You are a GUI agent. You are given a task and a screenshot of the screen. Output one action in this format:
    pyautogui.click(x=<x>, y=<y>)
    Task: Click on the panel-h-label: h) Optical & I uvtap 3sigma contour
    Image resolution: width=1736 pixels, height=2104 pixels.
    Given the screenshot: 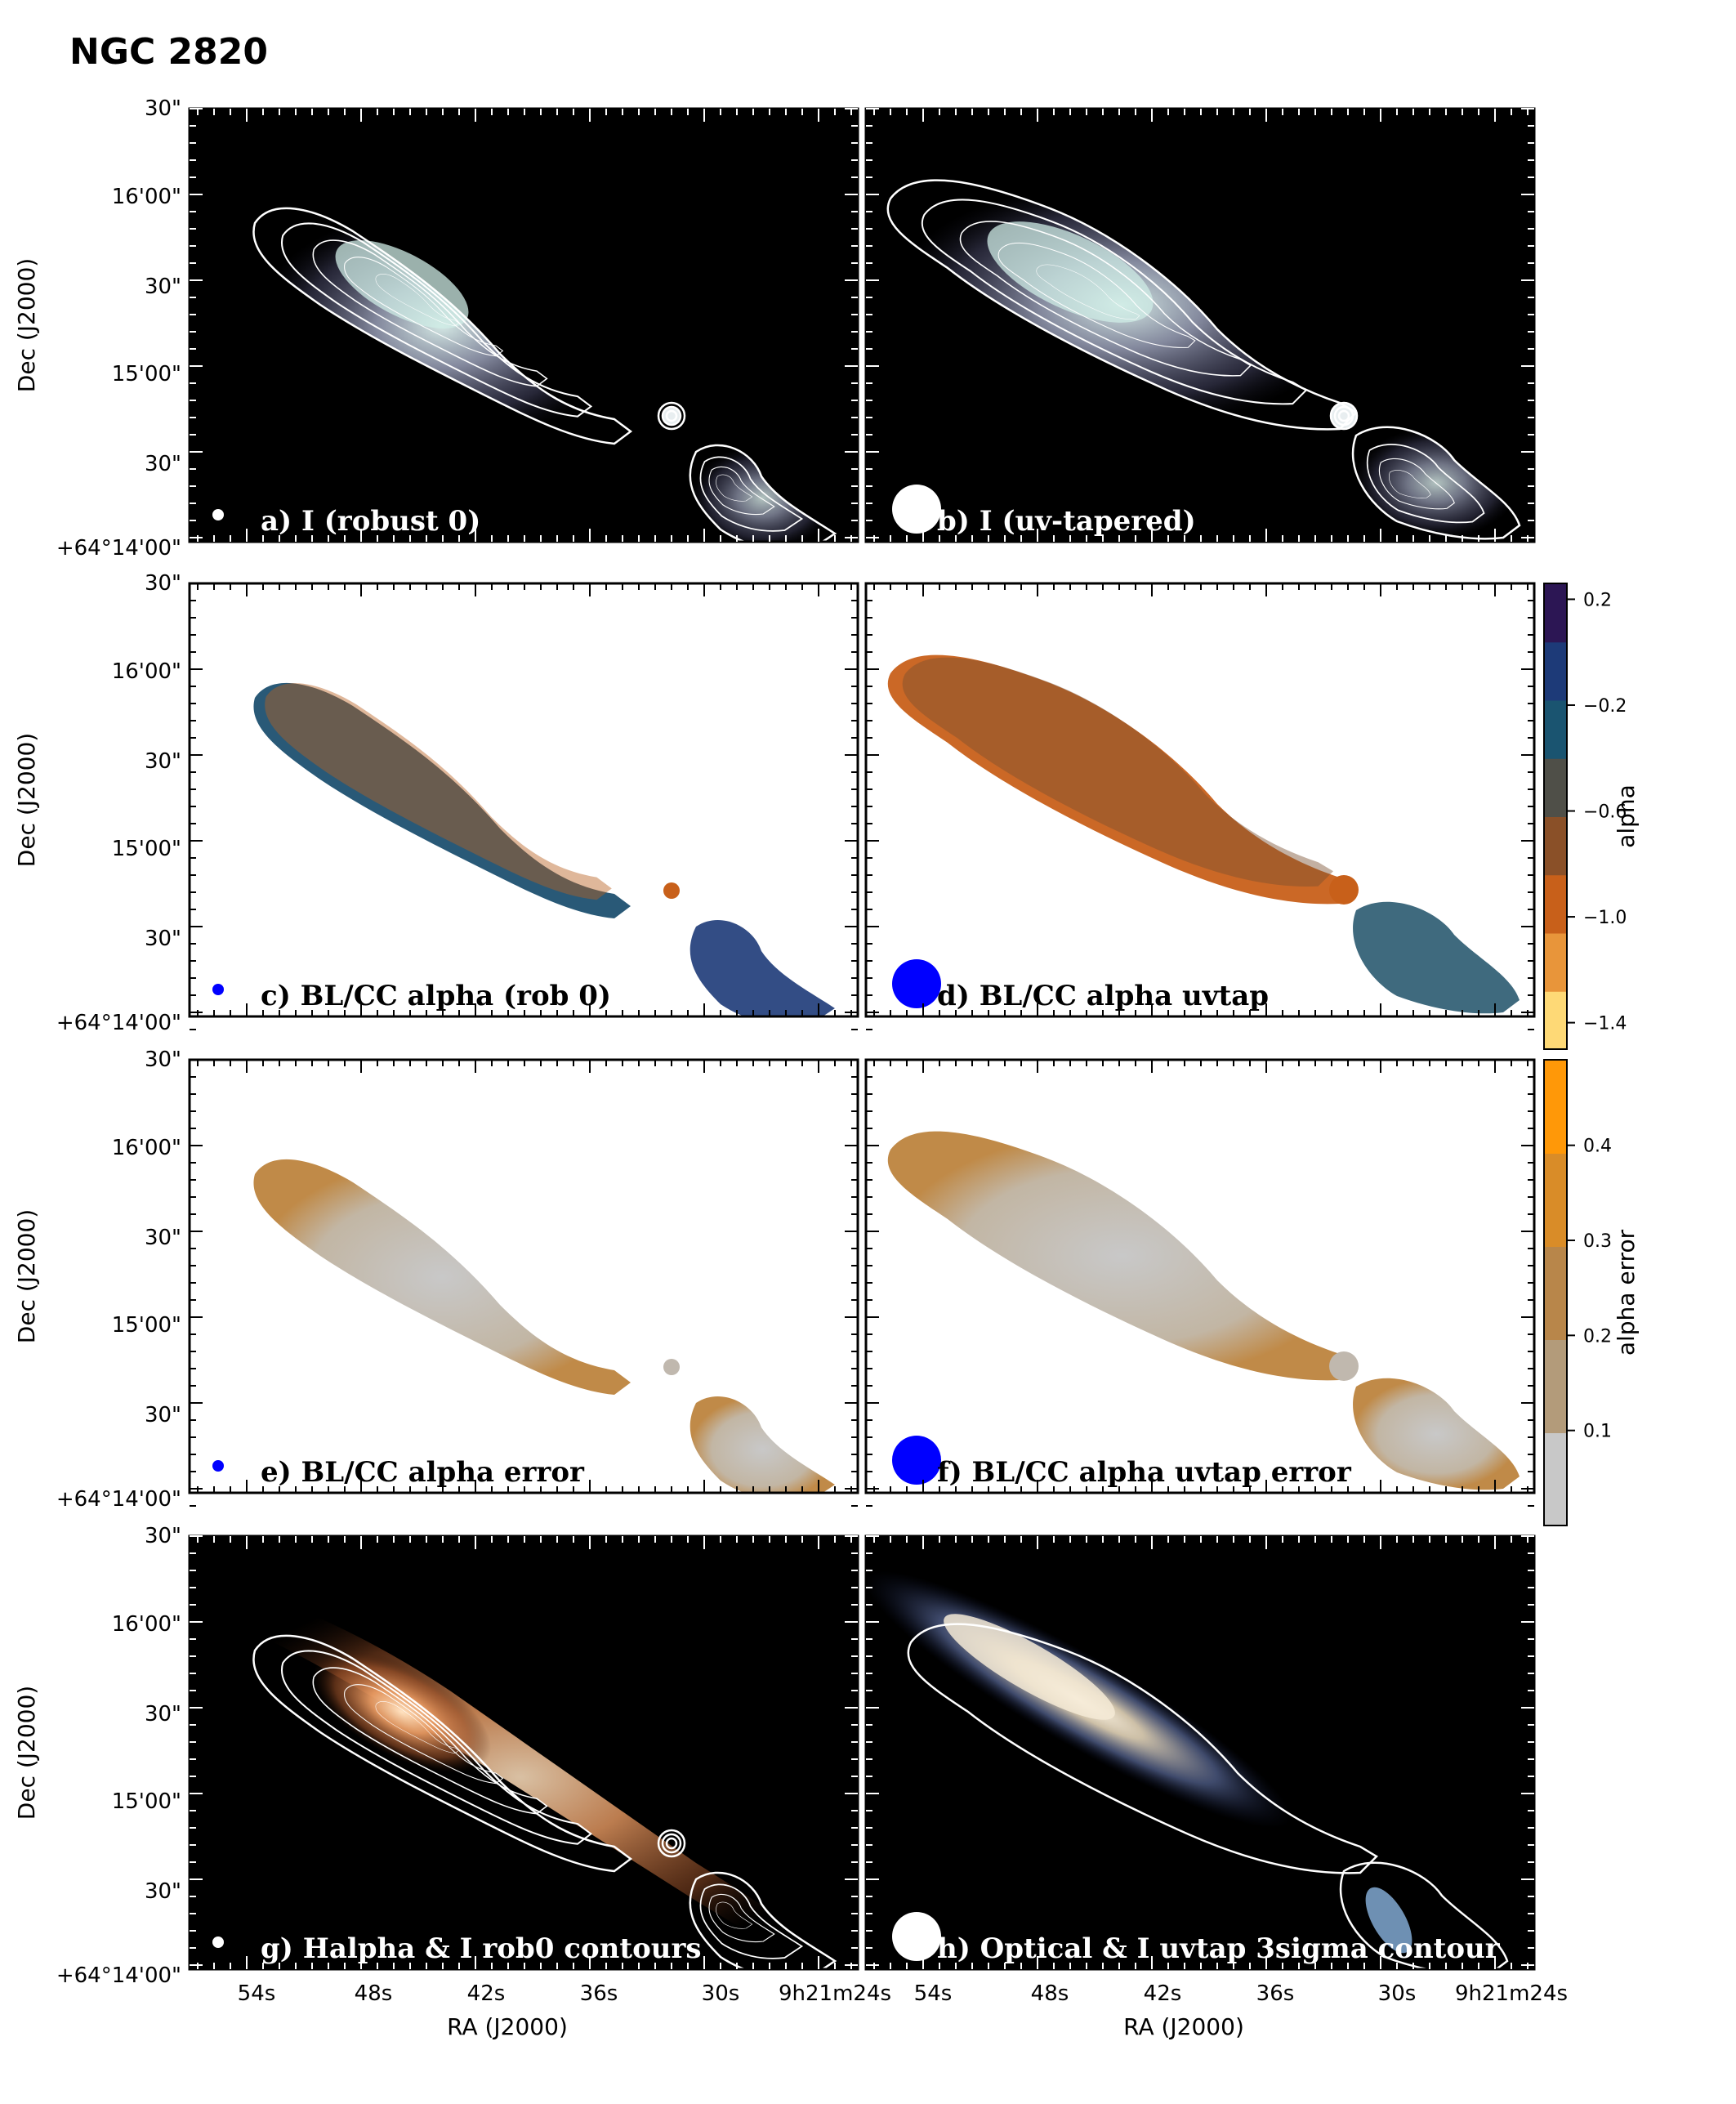 What is the action you would take?
    pyautogui.click(x=1219, y=1948)
    